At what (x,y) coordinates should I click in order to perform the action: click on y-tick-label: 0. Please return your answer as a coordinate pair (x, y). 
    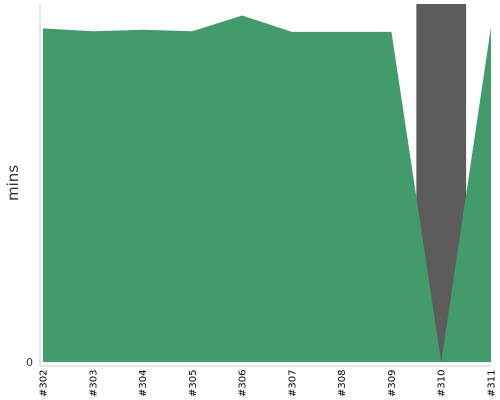
    Looking at the image, I should click on (29, 362).